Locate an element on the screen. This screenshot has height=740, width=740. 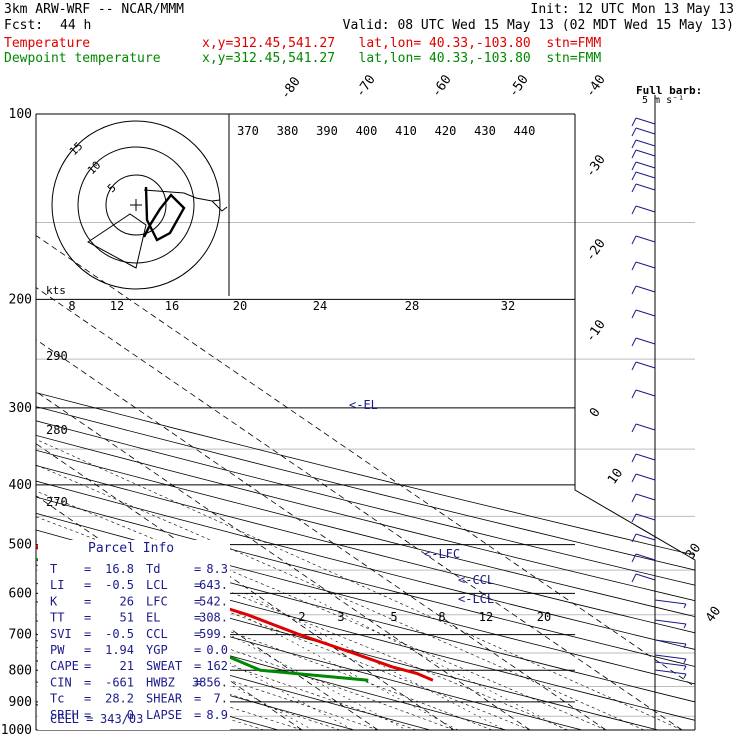
level-marker: <-LFC is located at coordinates (442, 554).